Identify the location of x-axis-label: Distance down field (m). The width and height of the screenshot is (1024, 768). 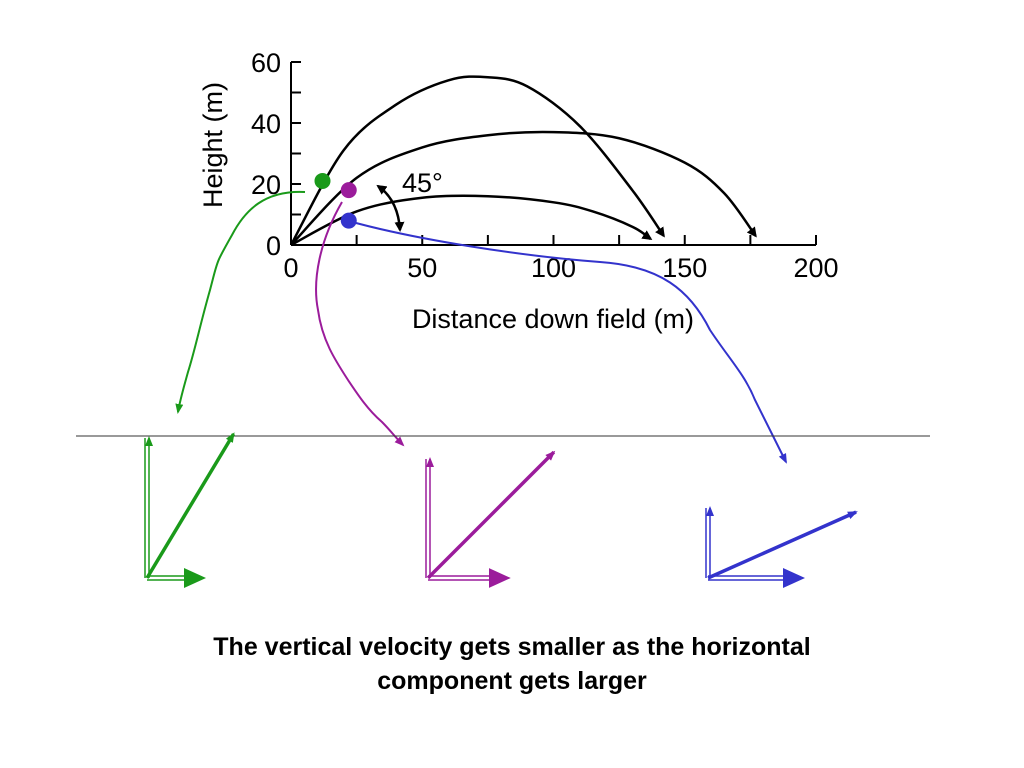
(553, 319).